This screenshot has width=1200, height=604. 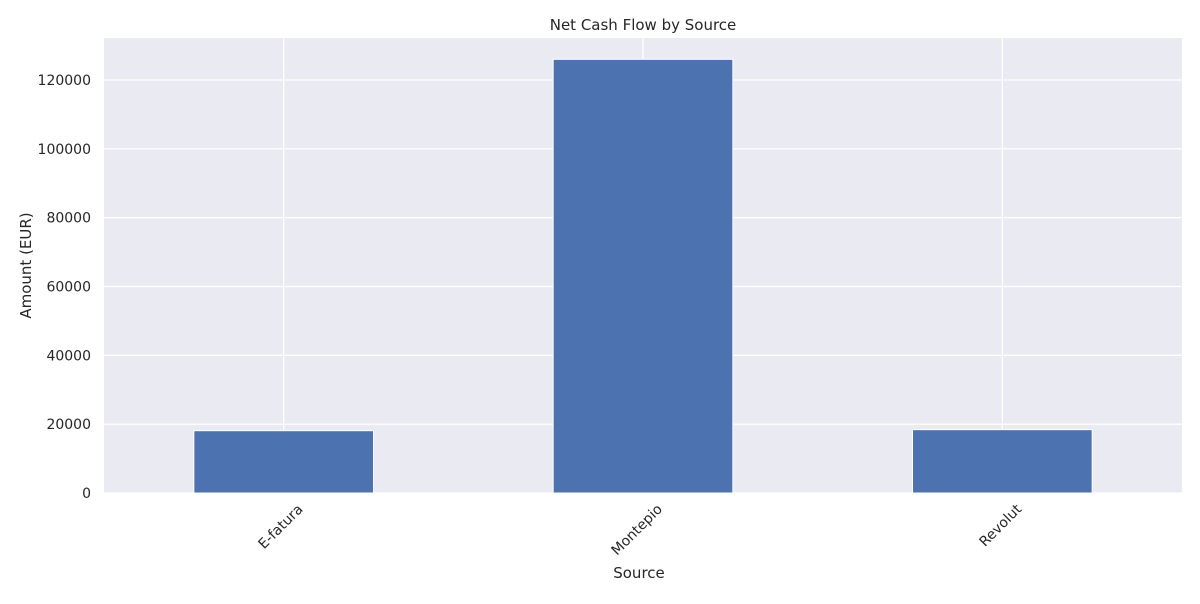 What do you see at coordinates (639, 573) in the screenshot?
I see `x-axis-label: Source` at bounding box center [639, 573].